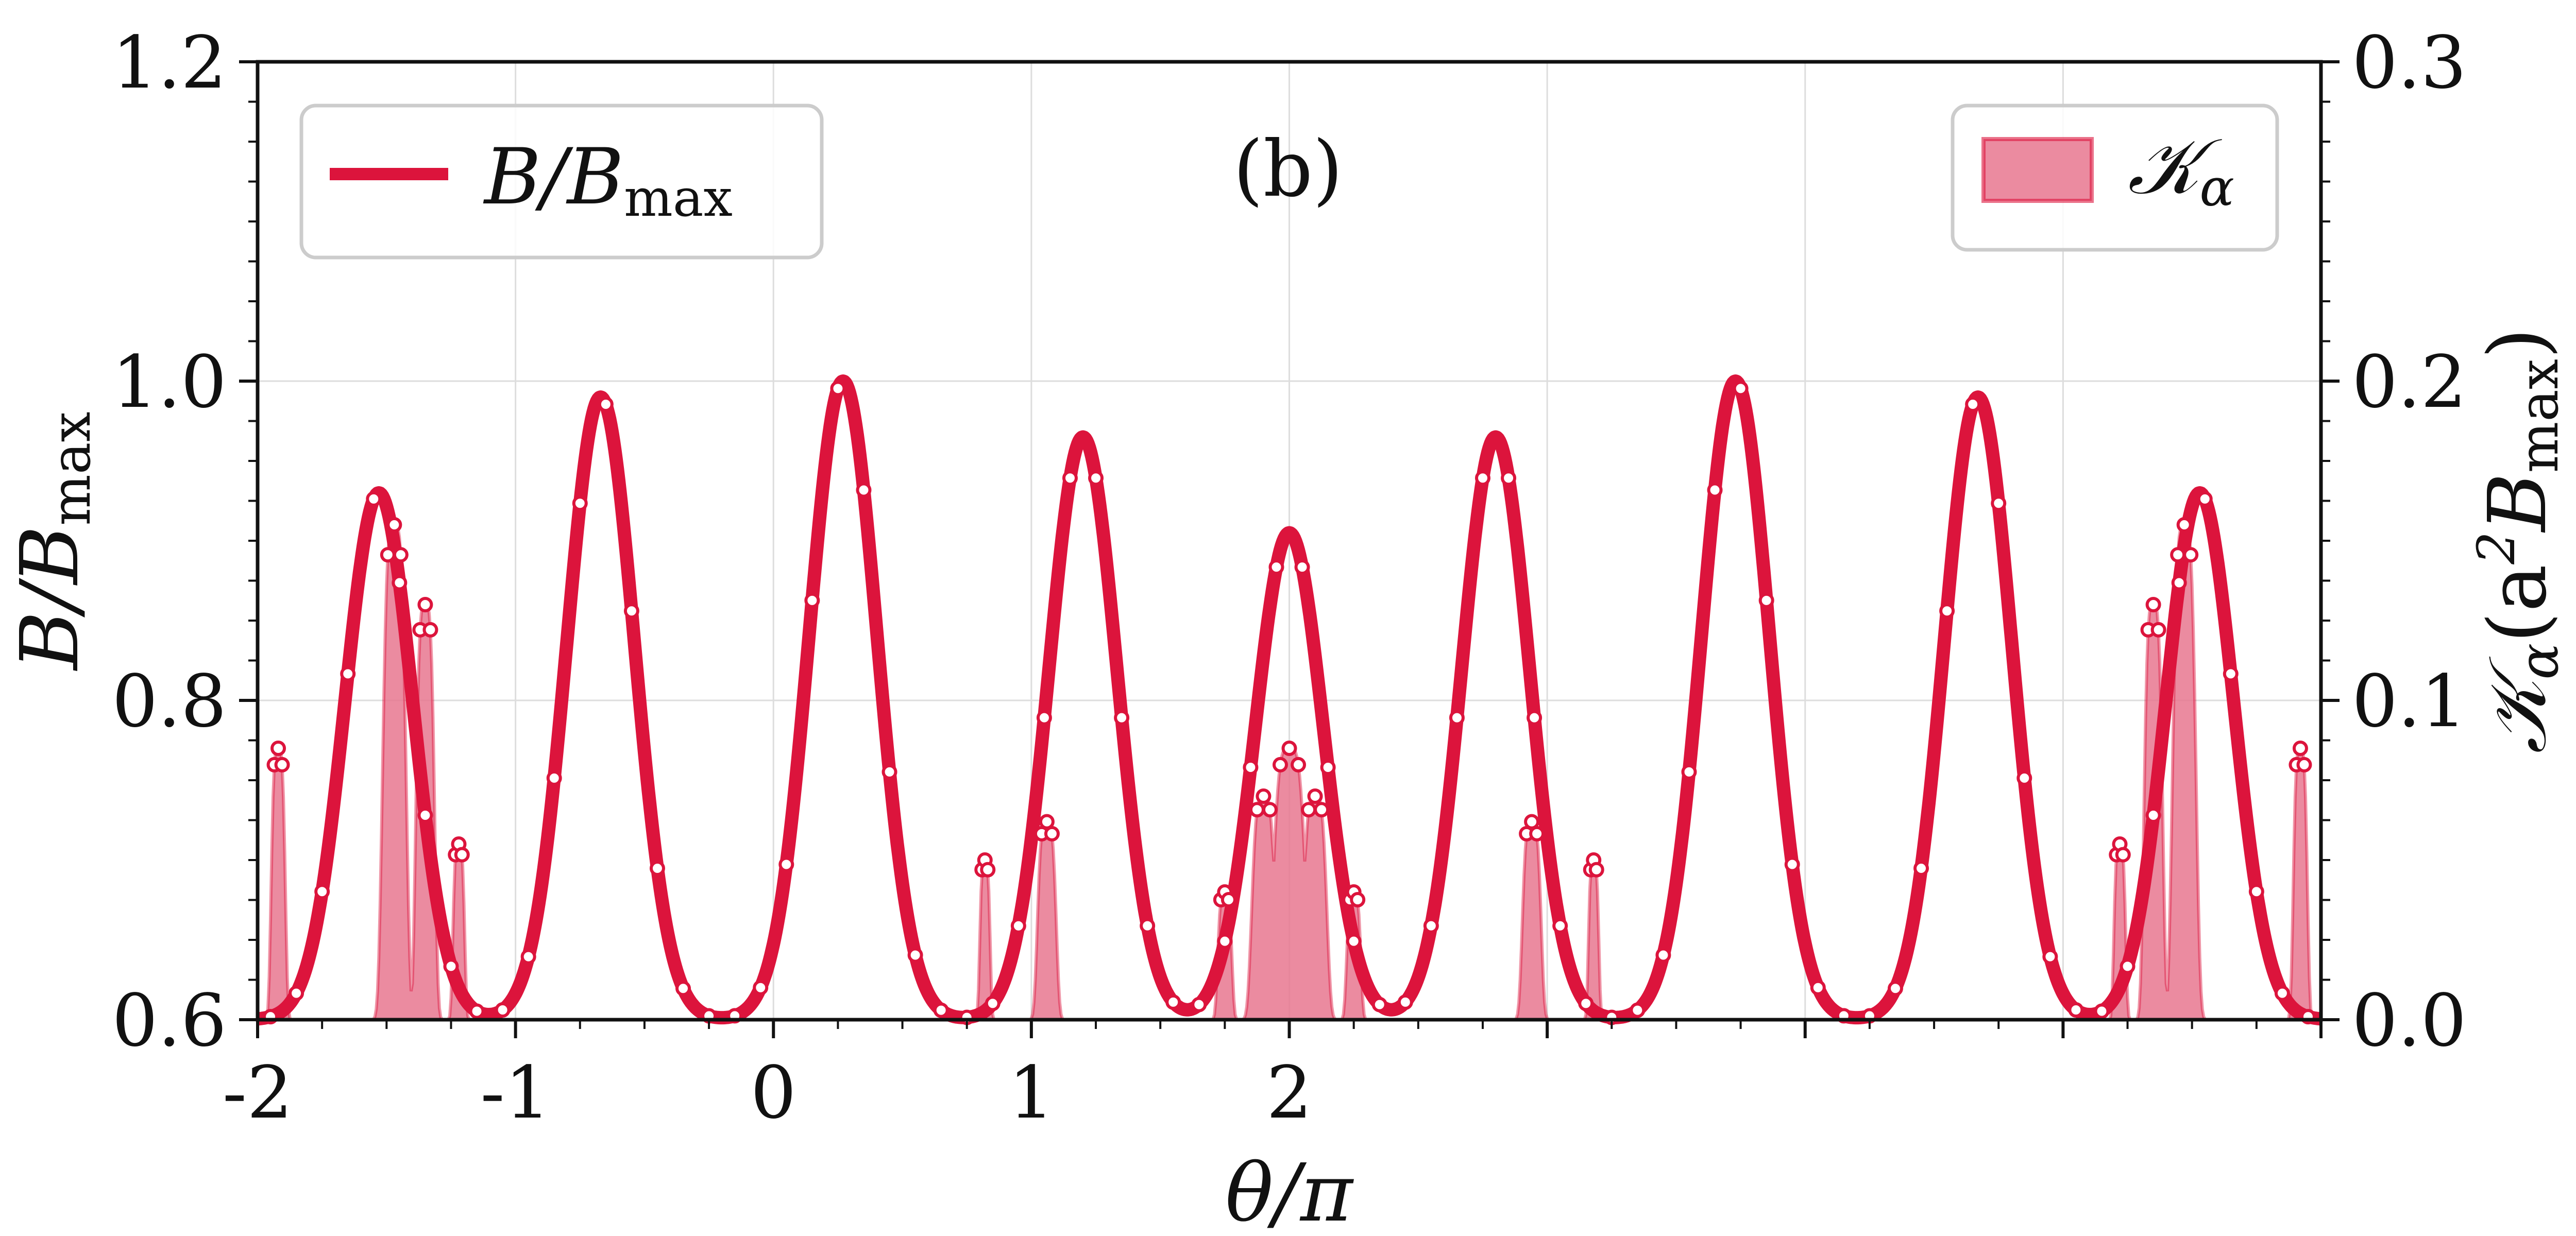 The image size is (2576, 1236). I want to click on y-right-tick-label: 0.2, so click(2409, 382).